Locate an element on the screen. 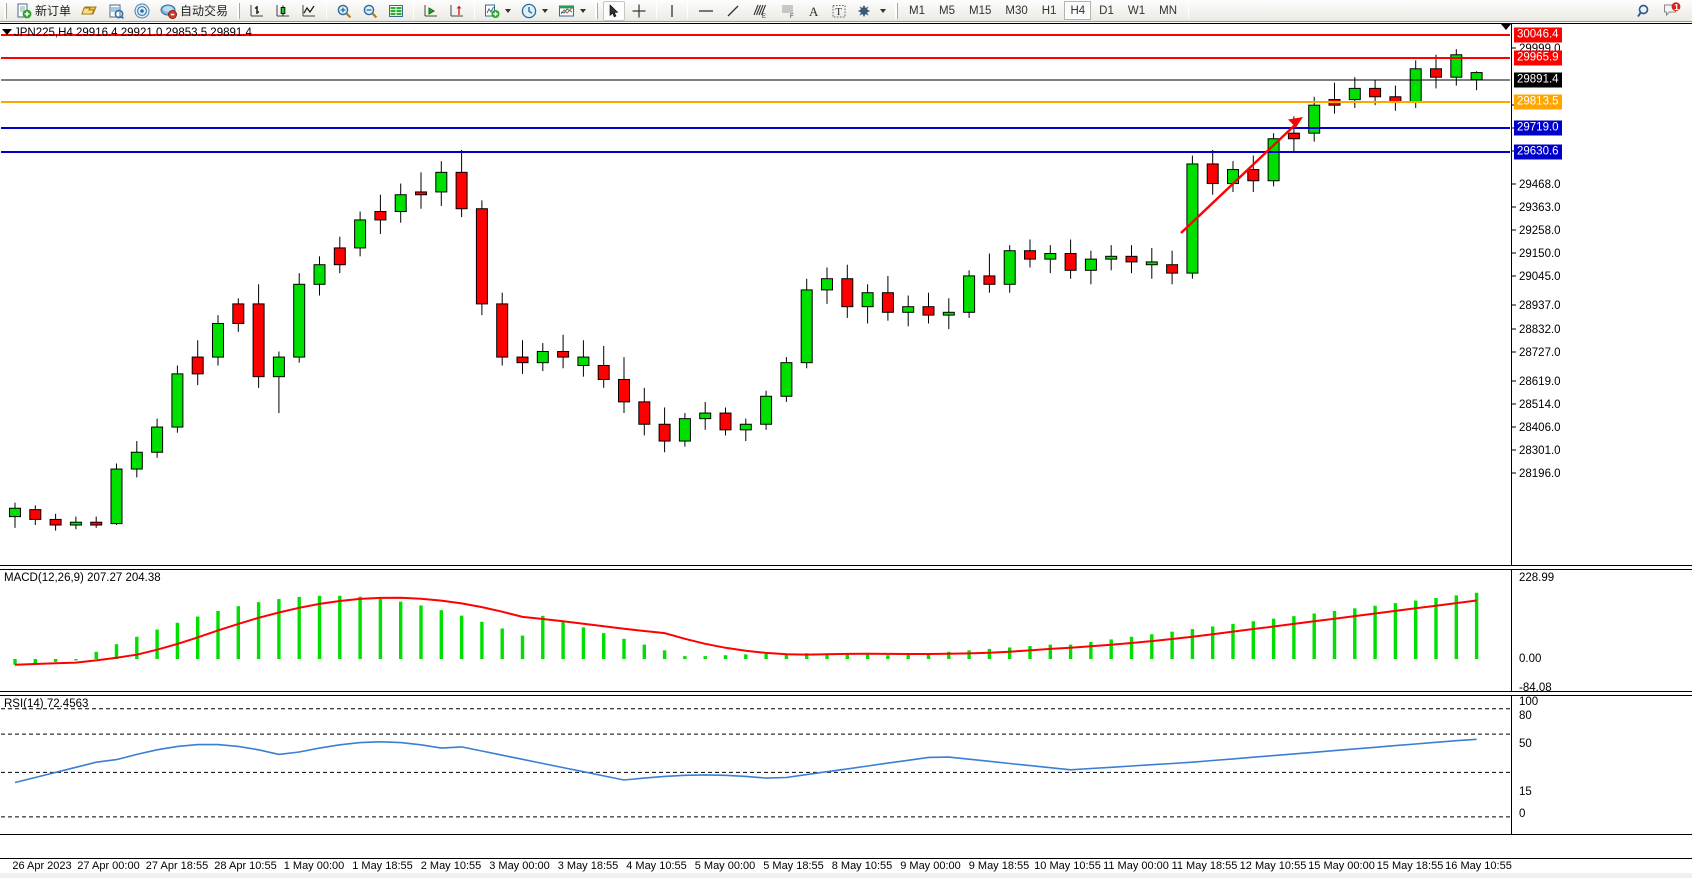  chart-shift-button is located at coordinates (457, 11).